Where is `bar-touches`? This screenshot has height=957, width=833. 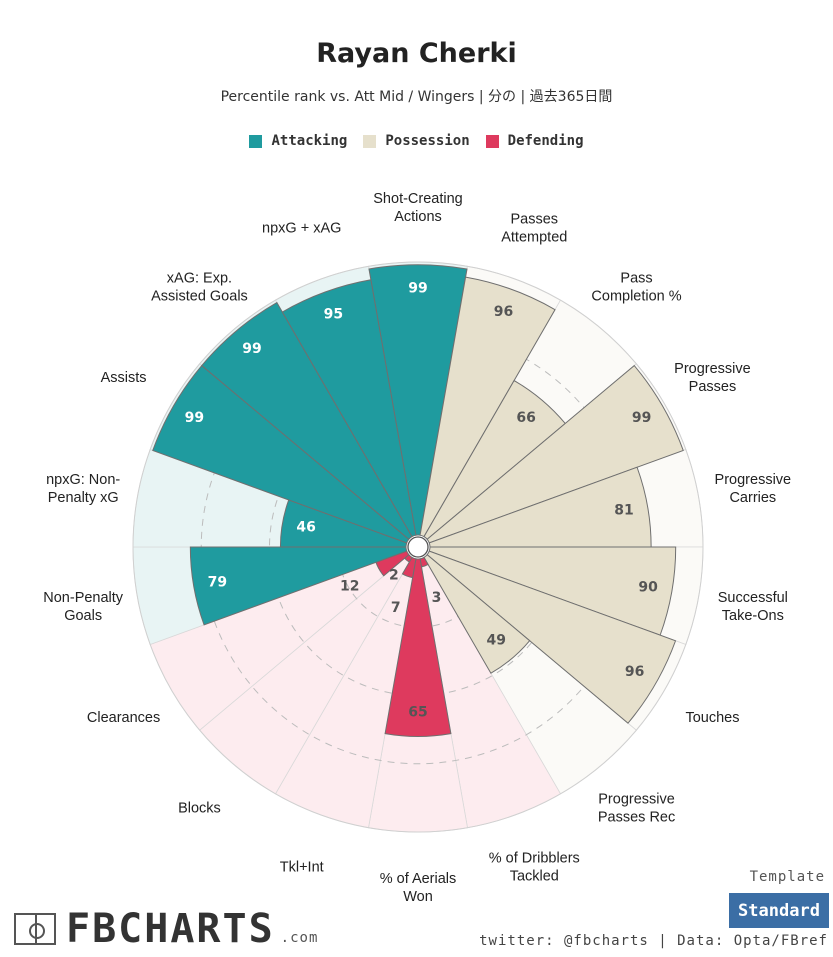 bar-touches is located at coordinates (551, 637).